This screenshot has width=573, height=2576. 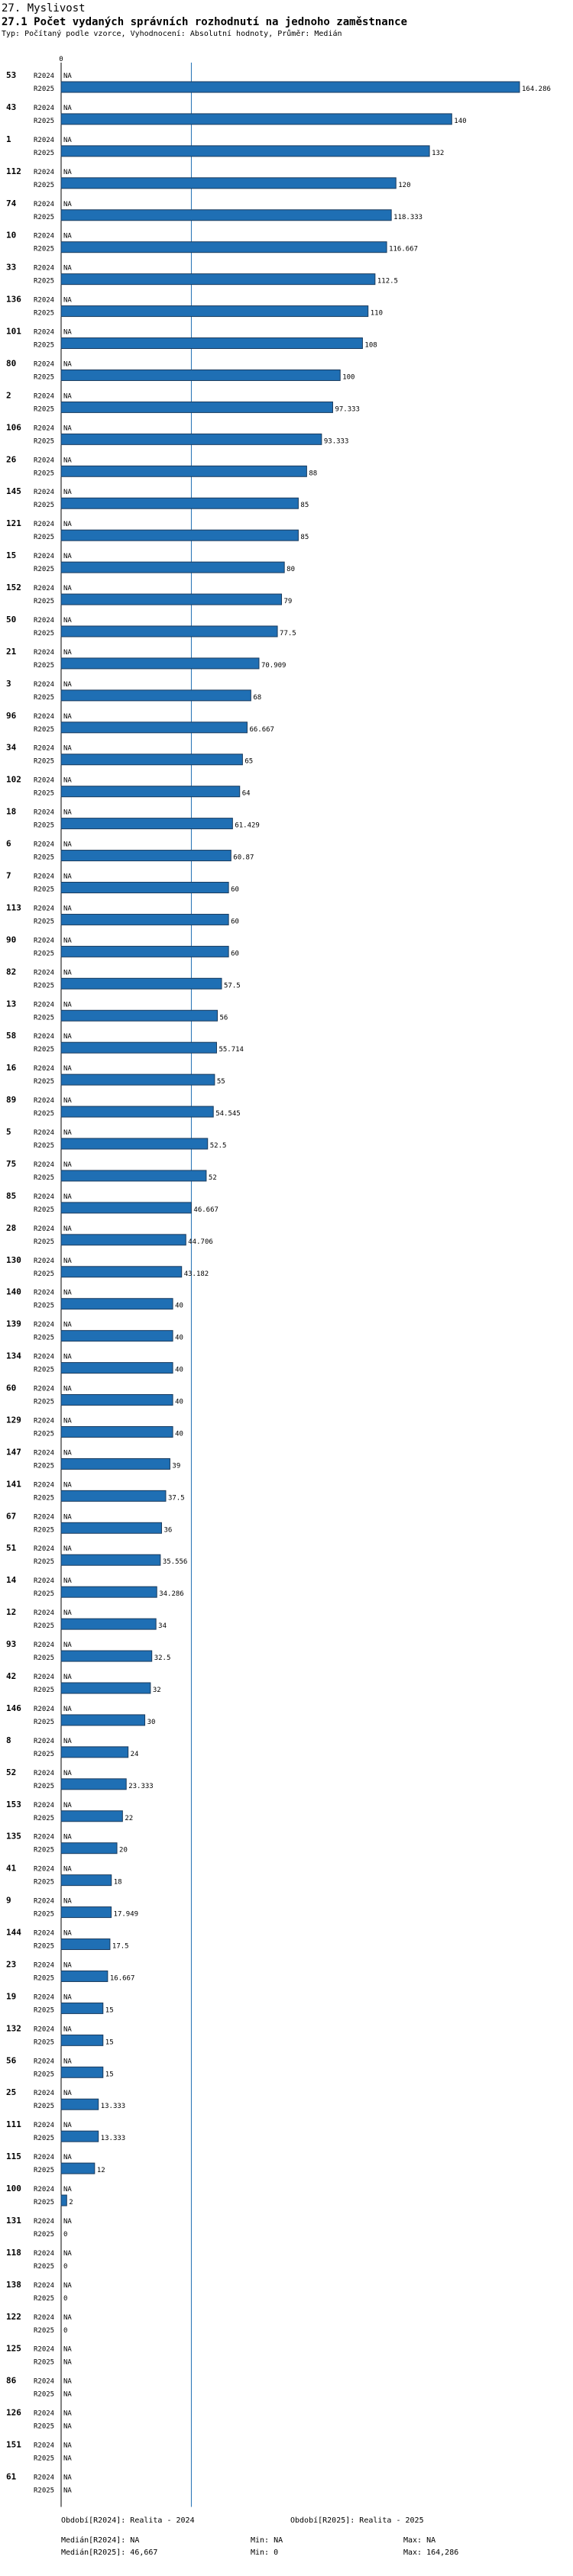 What do you see at coordinates (44, 8) in the screenshot?
I see `section-title: 27. Myslivost` at bounding box center [44, 8].